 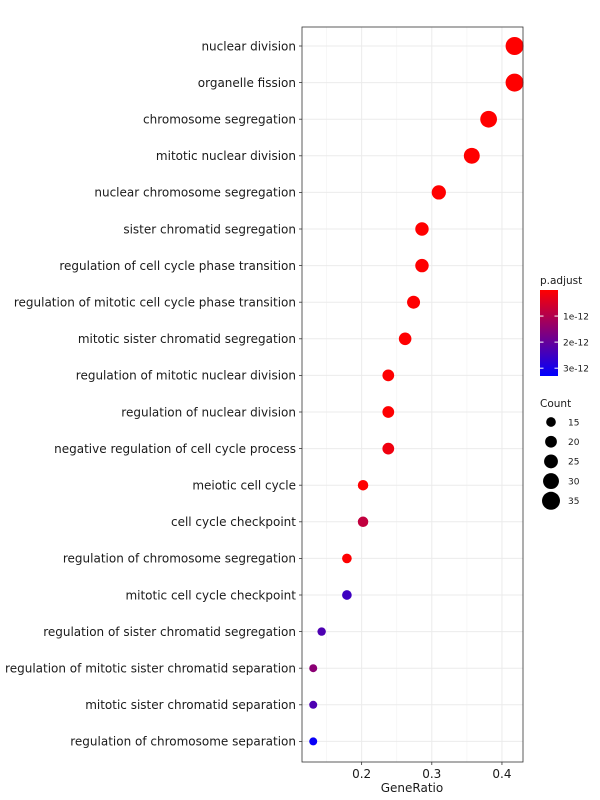 I want to click on color-legend-label: 1e-12, so click(x=576, y=317).